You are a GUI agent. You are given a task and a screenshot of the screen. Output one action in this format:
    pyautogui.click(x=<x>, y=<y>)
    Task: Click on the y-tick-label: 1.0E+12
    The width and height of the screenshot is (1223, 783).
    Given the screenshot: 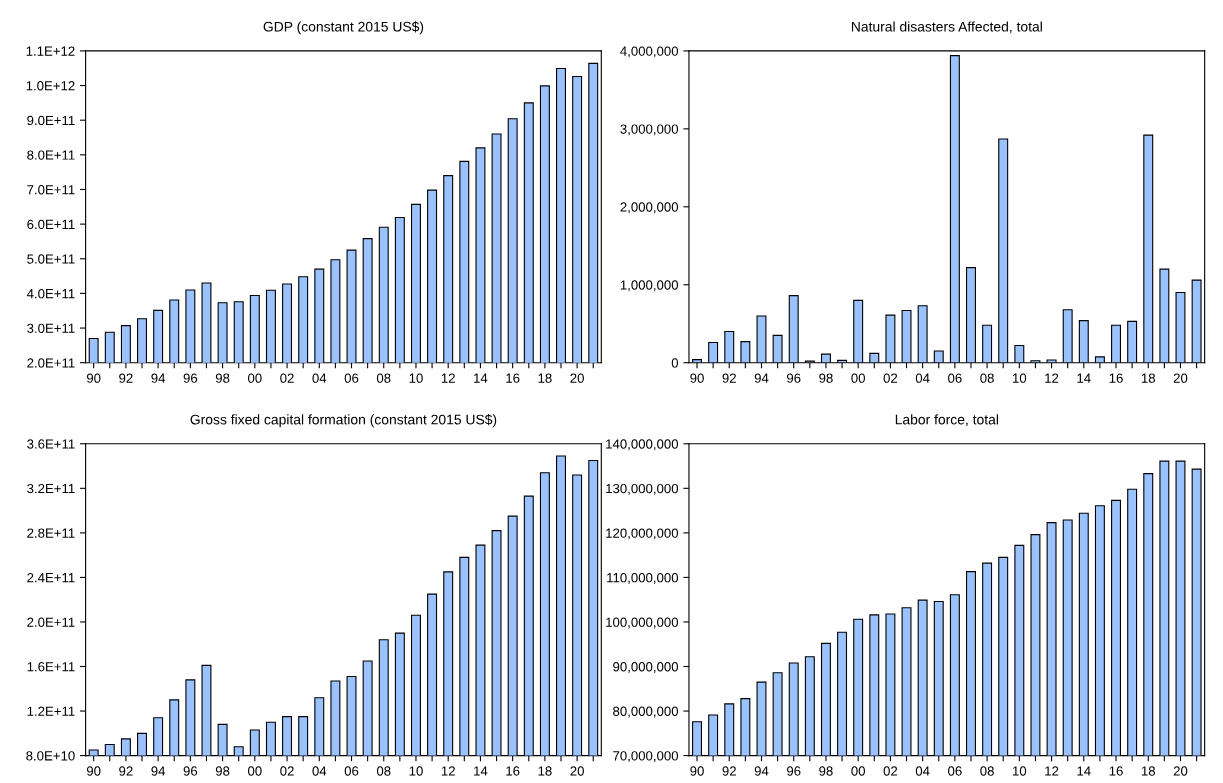 What is the action you would take?
    pyautogui.click(x=50, y=86)
    